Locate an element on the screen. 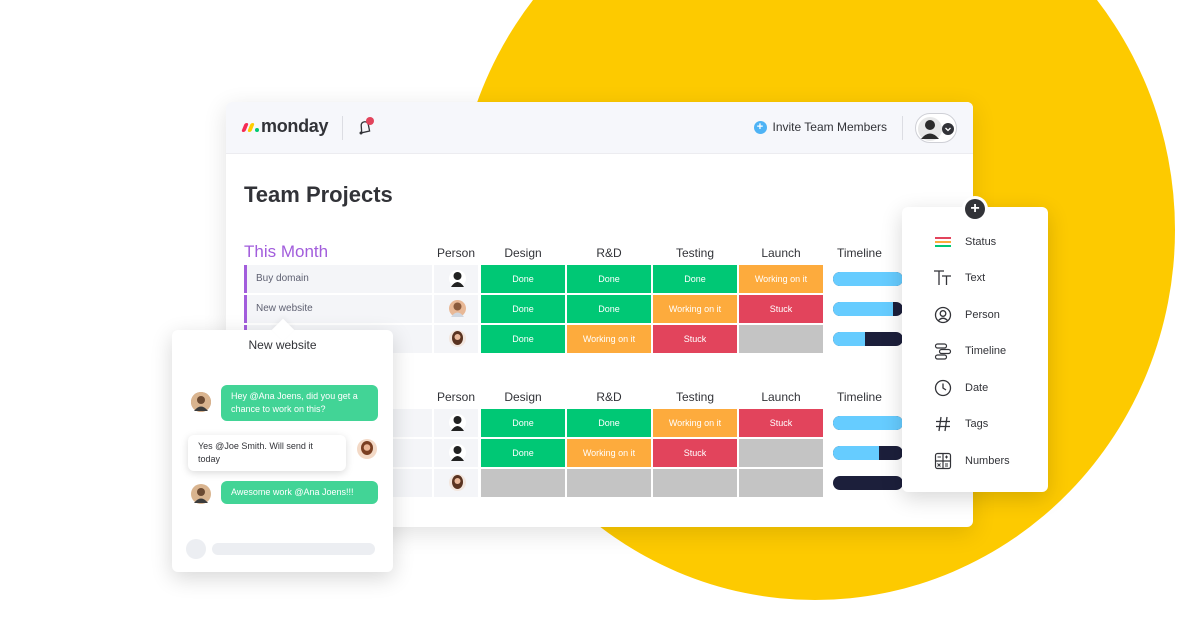  add-column-button: + is located at coordinates (975, 209).